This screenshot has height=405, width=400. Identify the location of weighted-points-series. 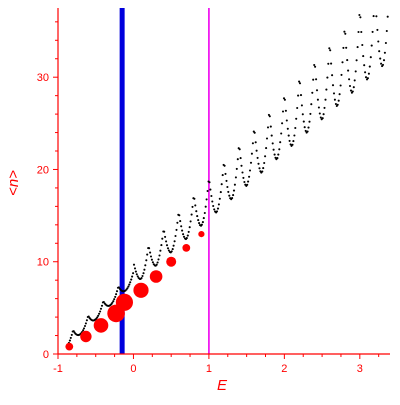
(135, 291).